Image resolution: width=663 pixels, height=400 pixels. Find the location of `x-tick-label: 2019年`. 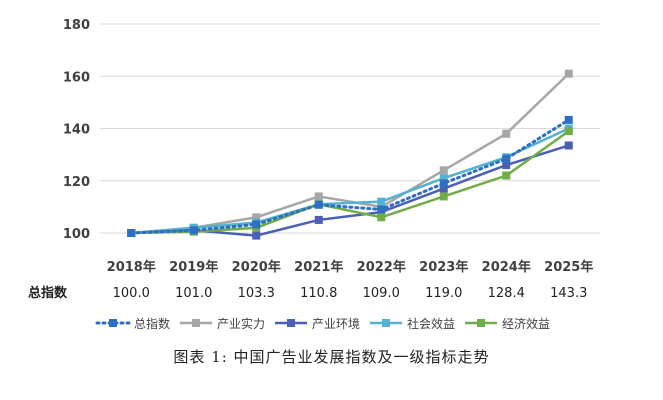

x-tick-label: 2019年 is located at coordinates (193, 267).